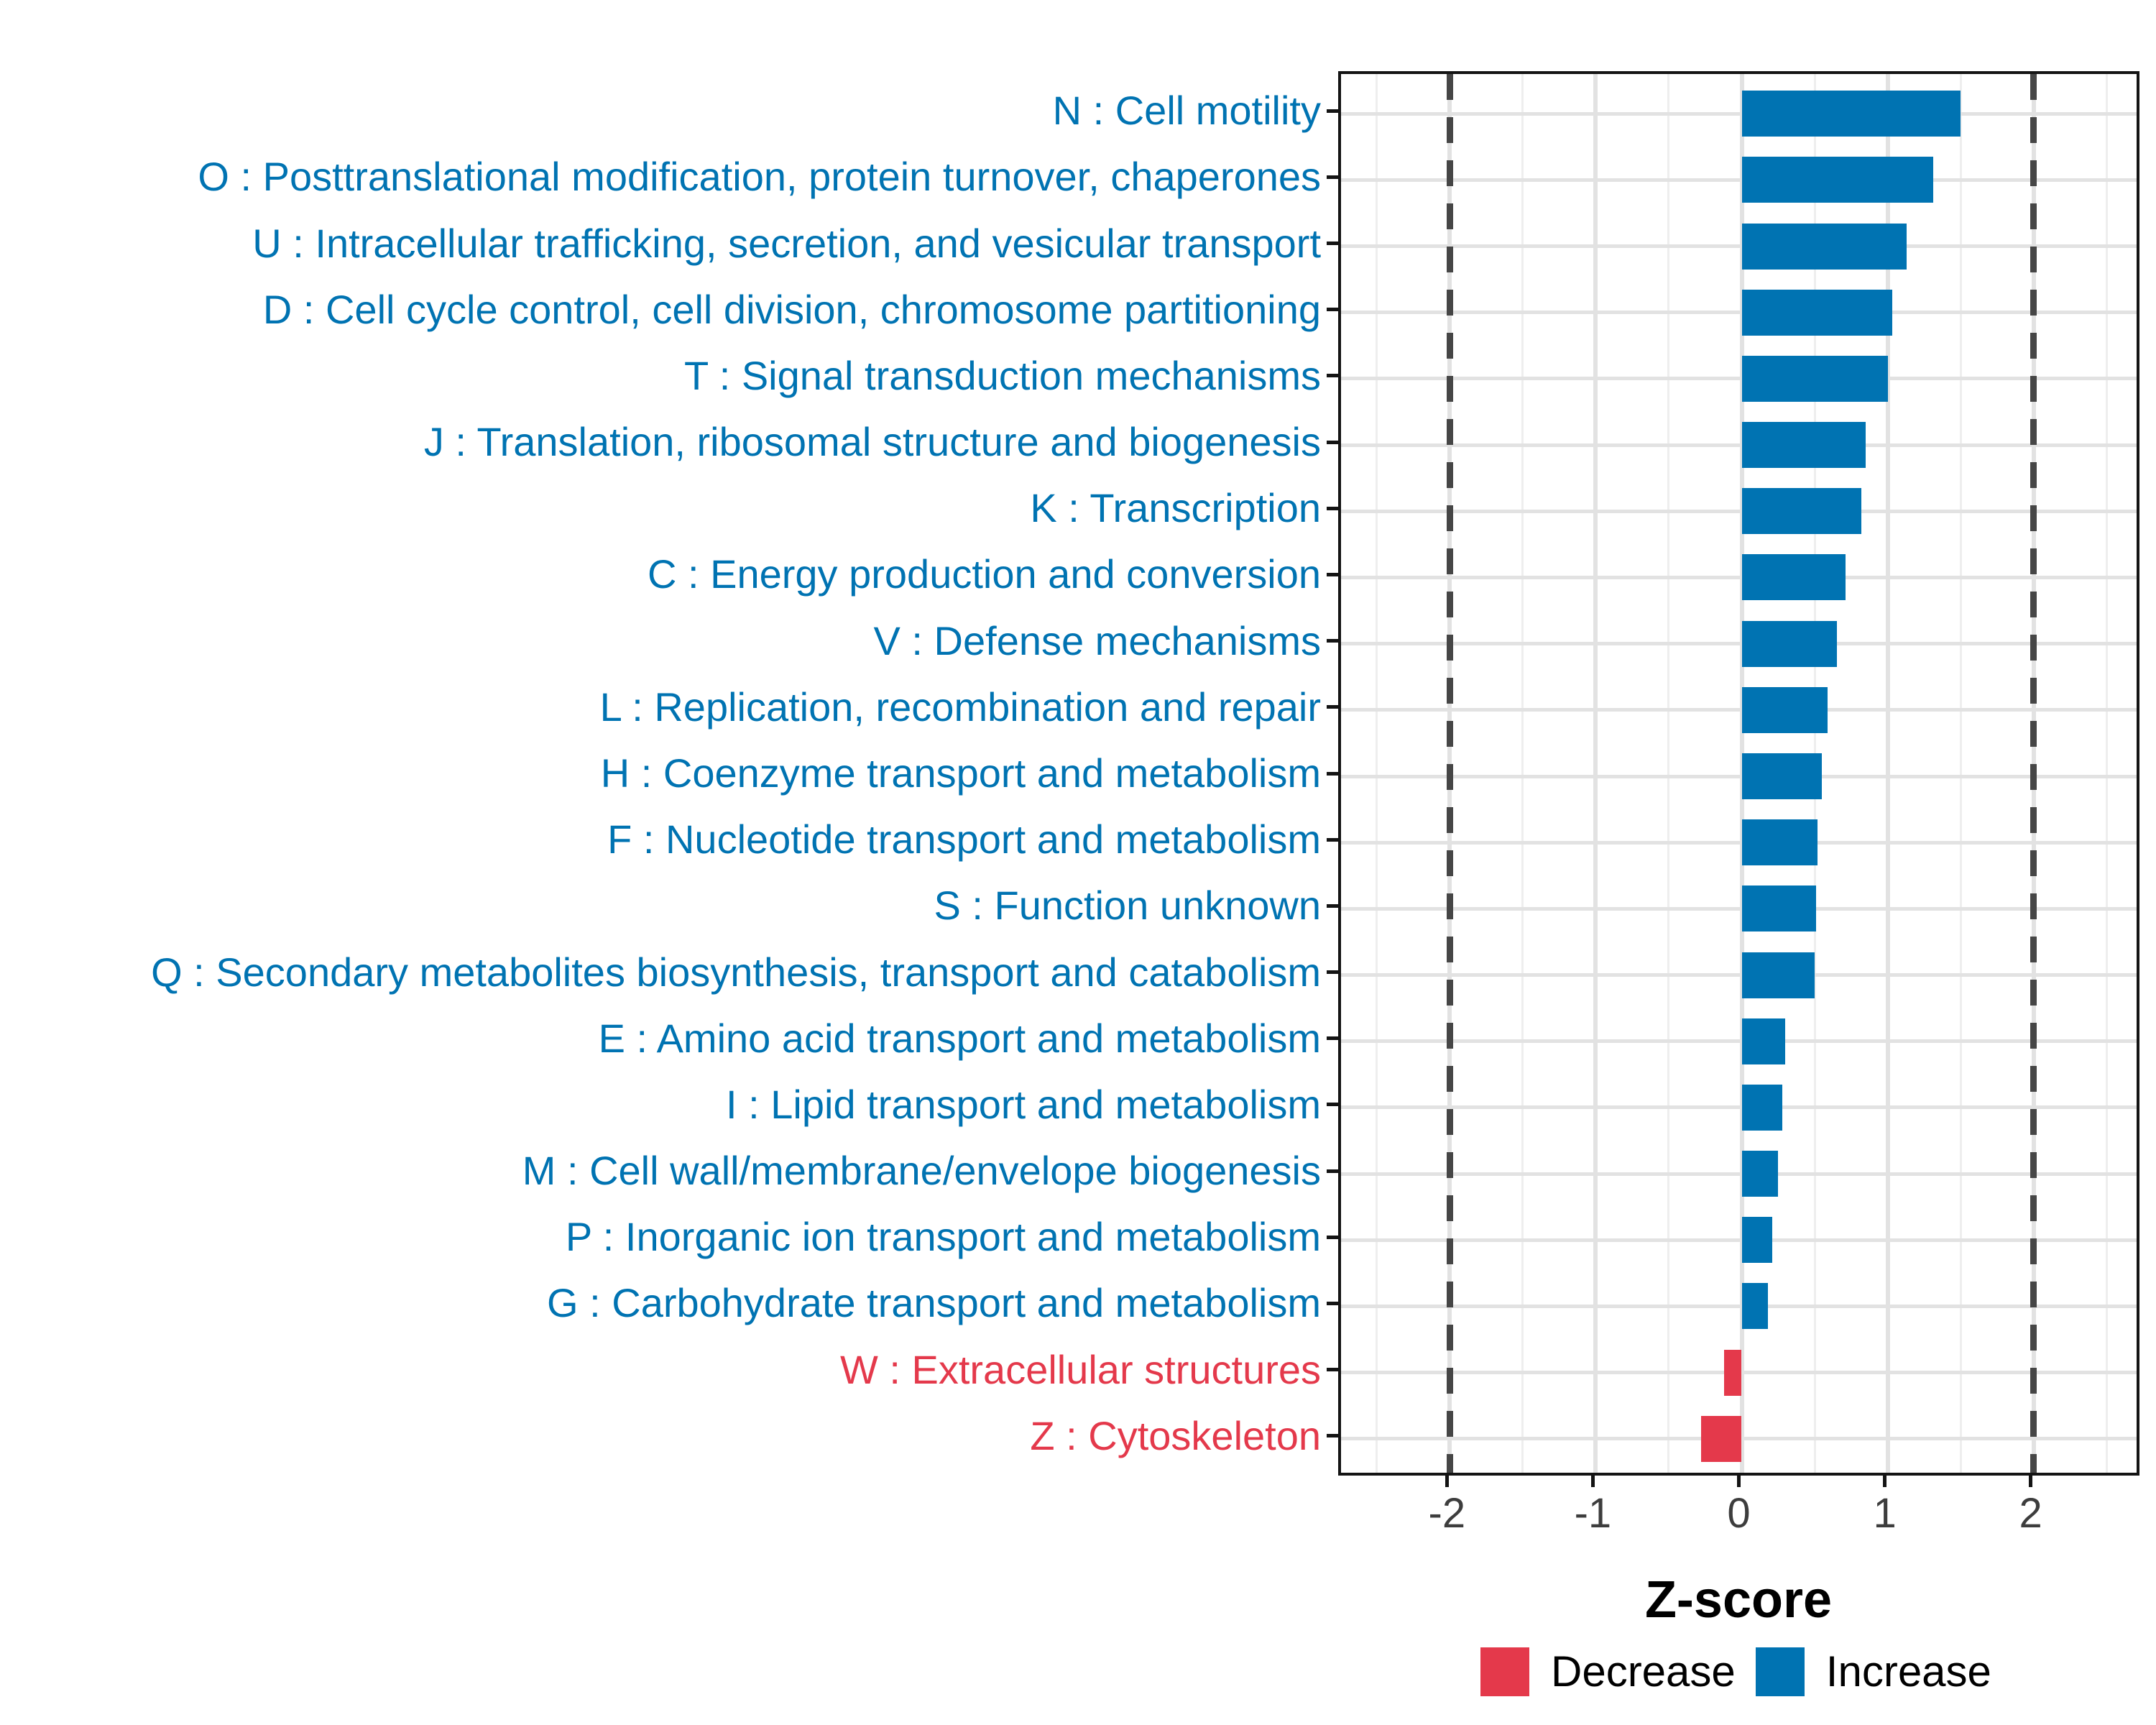  I want to click on x-axis-tick-label: 2, so click(2031, 1513).